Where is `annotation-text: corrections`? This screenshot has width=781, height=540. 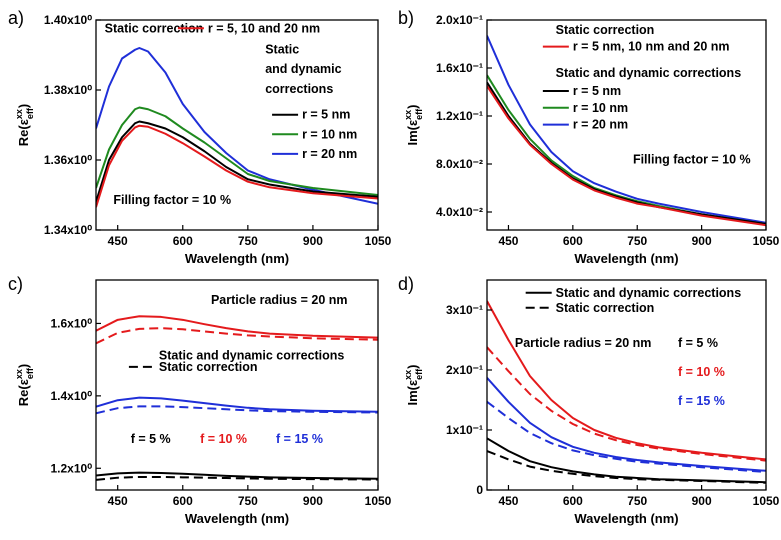
annotation-text: corrections is located at coordinates (299, 89).